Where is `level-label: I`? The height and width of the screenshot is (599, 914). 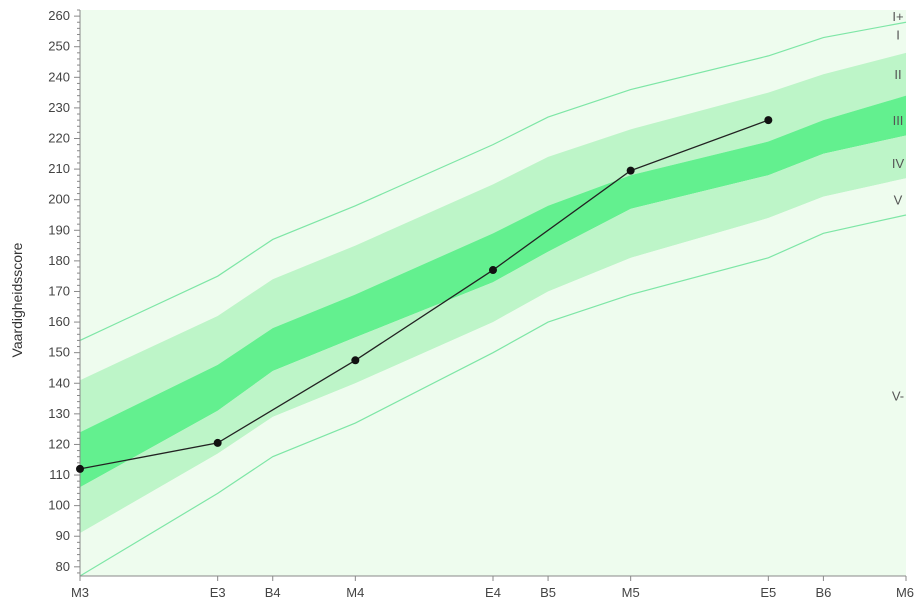
level-label: I is located at coordinates (898, 34).